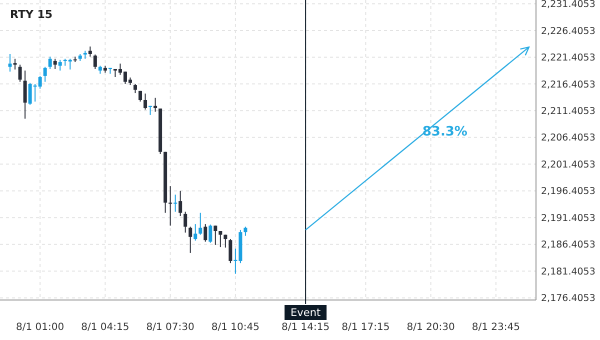 Image resolution: width=600 pixels, height=340 pixels. I want to click on y-tick-label: 2,231.4053, so click(568, 5).